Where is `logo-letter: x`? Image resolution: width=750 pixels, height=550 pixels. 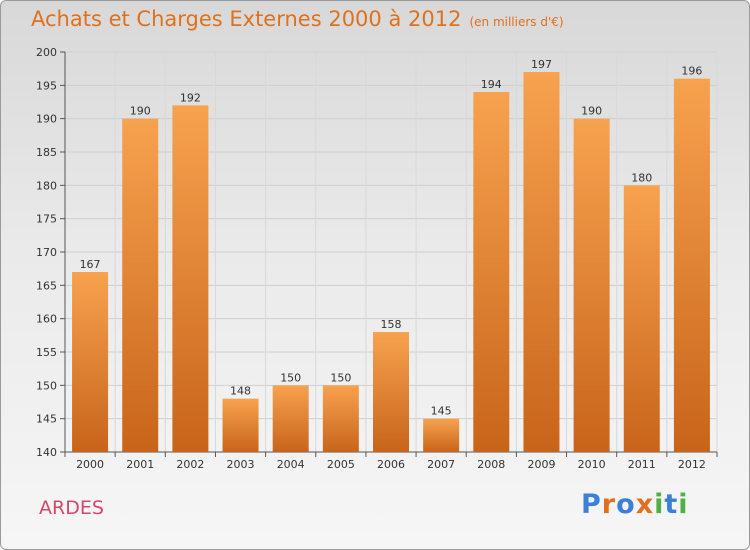 logo-letter: x is located at coordinates (645, 504).